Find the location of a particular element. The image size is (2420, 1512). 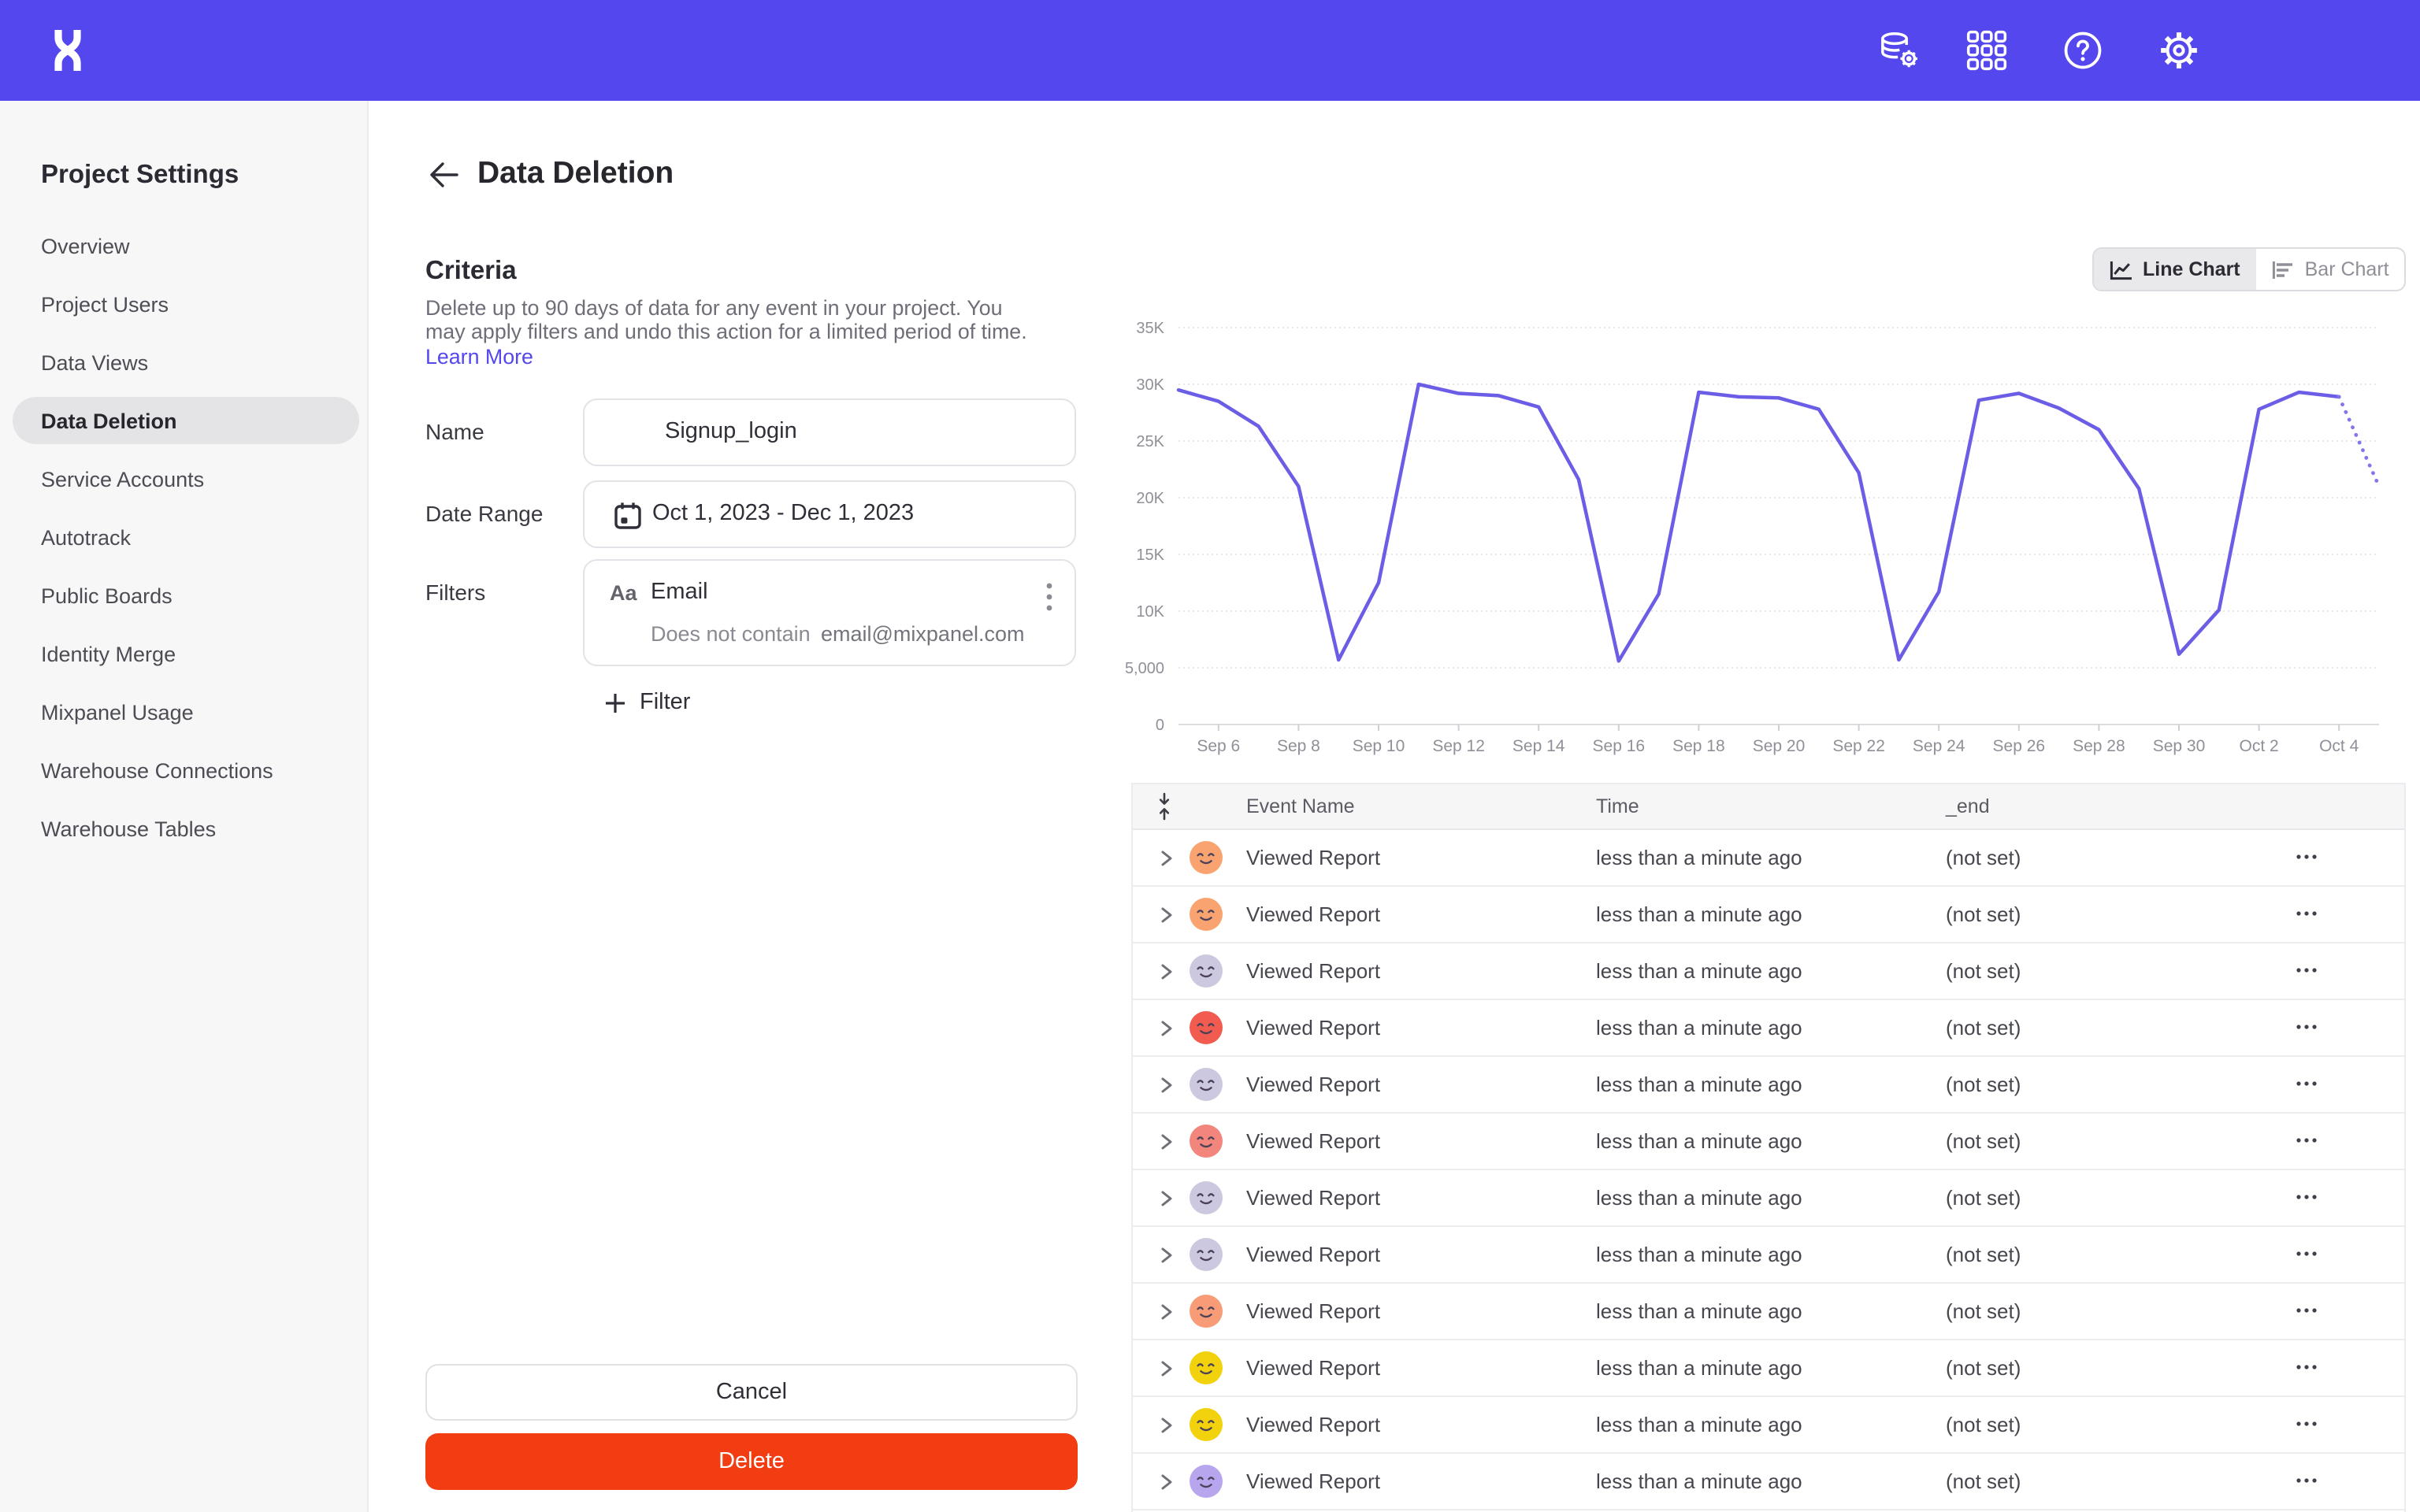

help-icon is located at coordinates (2083, 50).